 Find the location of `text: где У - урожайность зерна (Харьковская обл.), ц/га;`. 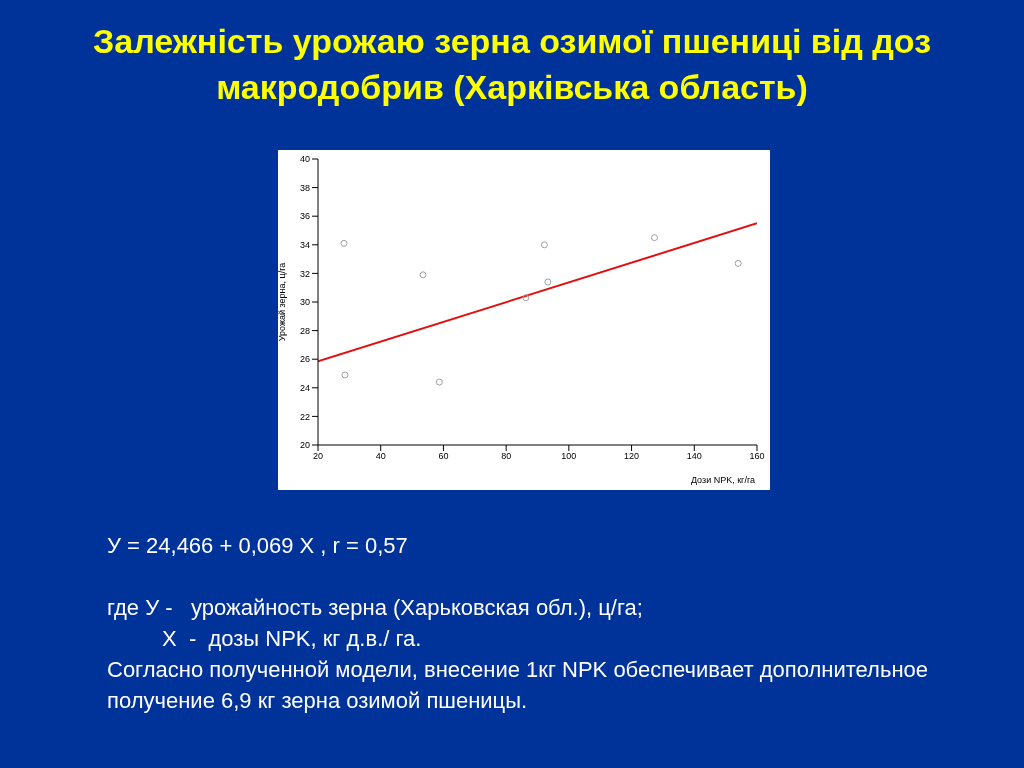

text: где У - урожайность зерна (Харьковская обл.), ц/га; is located at coordinates (375, 608).